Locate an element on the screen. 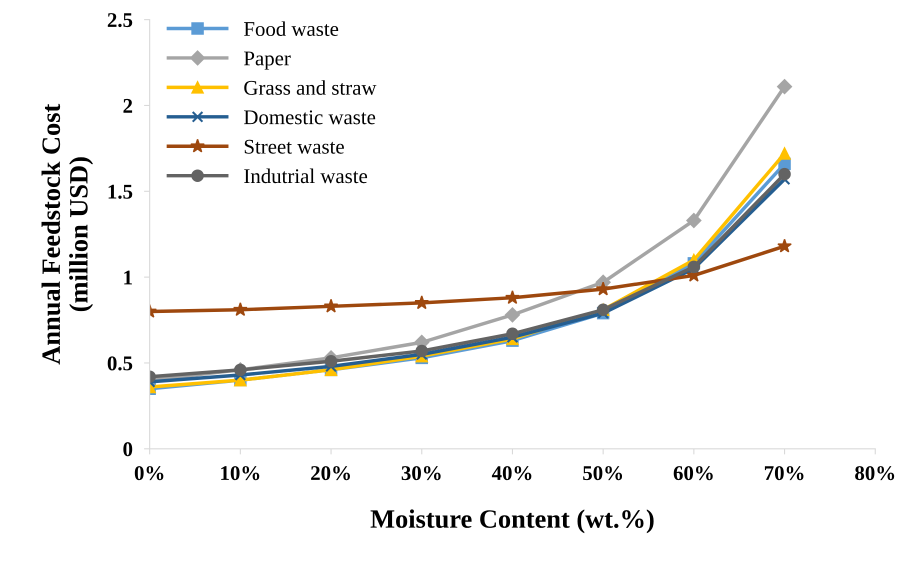 This screenshot has height=561, width=907. y-tick-label: 0 is located at coordinates (127, 449).